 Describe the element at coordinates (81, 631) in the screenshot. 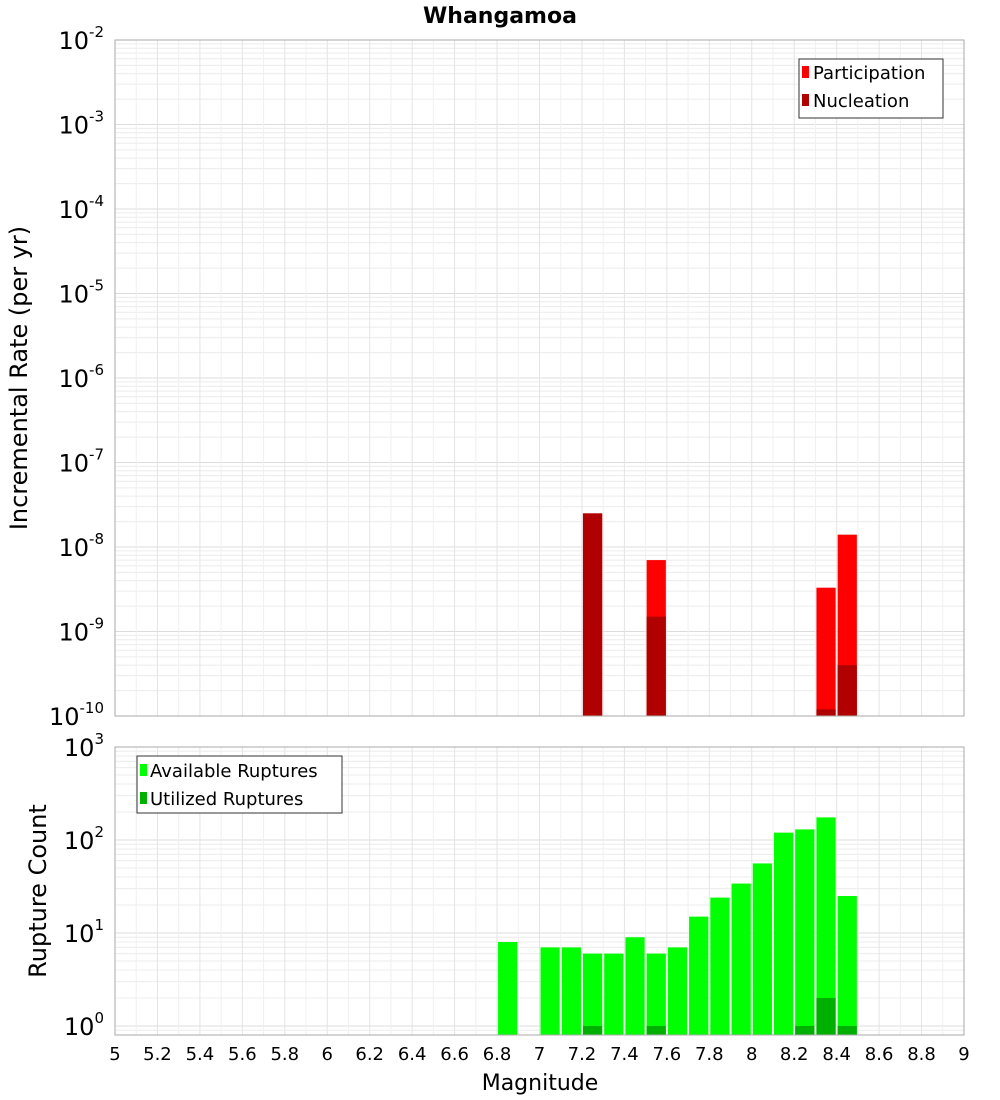

I see `y-tick-label: 10⁻⁹` at that location.